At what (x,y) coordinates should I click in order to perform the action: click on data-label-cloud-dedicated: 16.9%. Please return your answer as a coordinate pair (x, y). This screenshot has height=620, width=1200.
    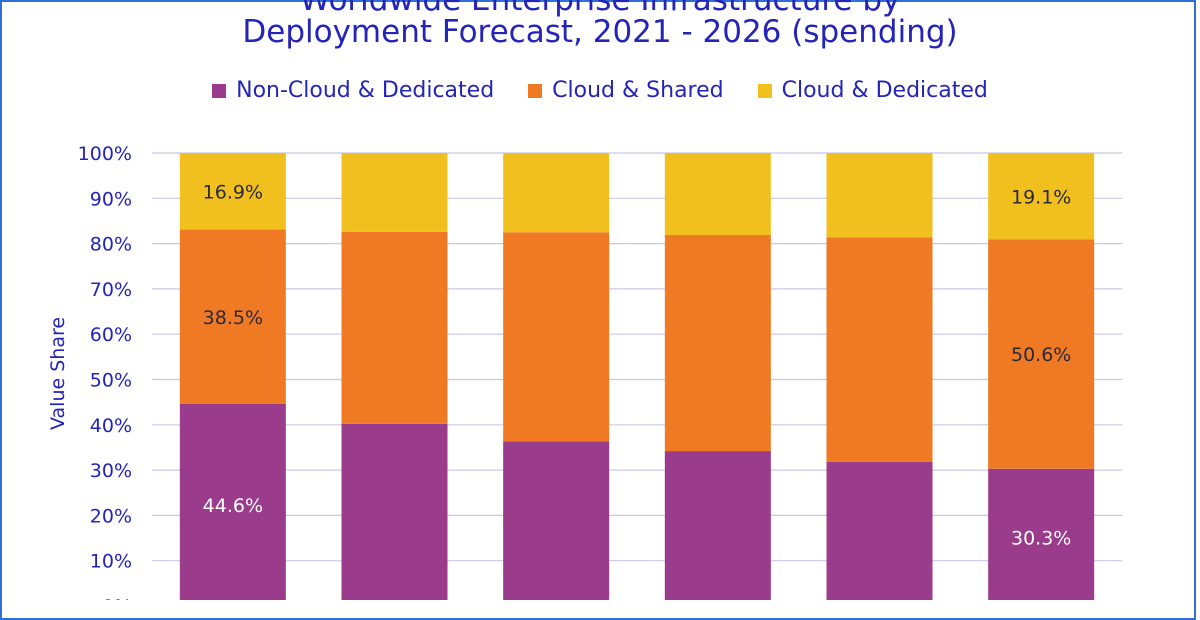
    Looking at the image, I should click on (233, 192).